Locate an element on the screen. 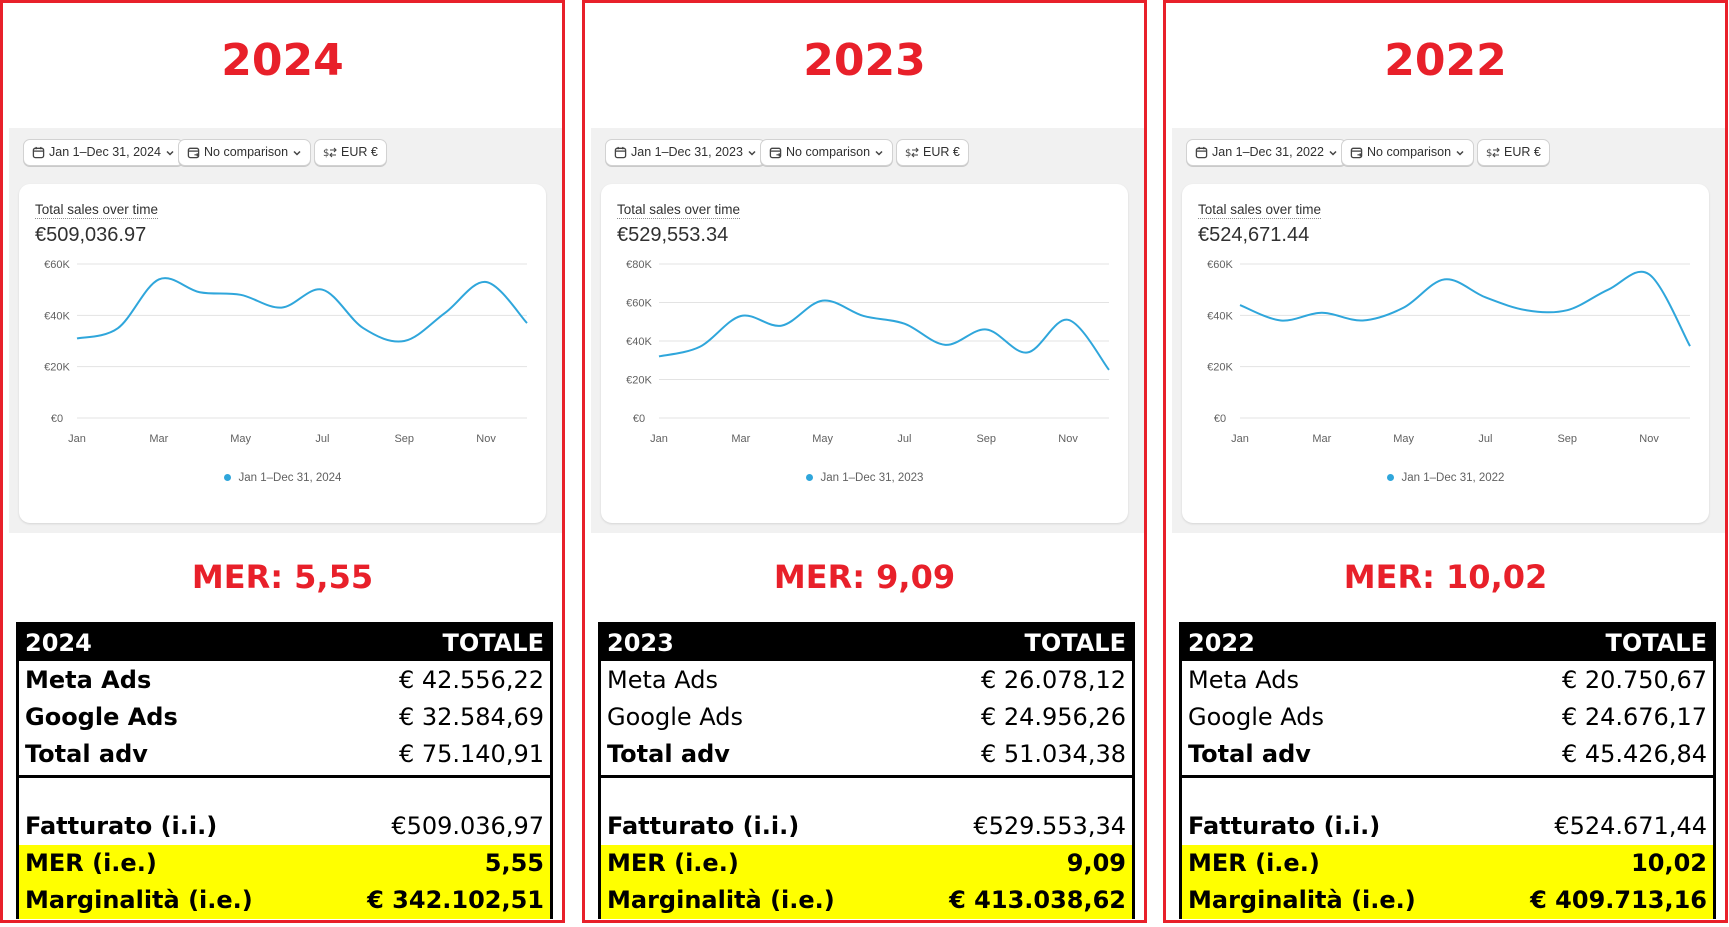 The width and height of the screenshot is (1729, 927). x-tick-label: Nov is located at coordinates (1068, 439).